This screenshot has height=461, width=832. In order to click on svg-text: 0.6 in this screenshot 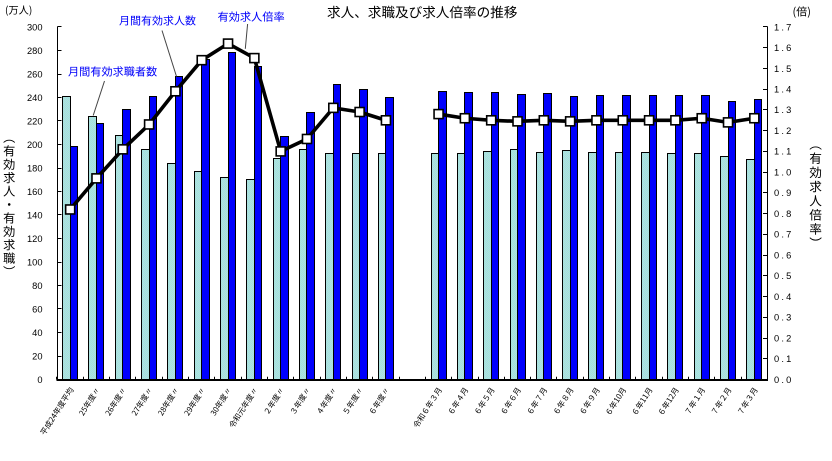, I will do `click(784, 255)`.